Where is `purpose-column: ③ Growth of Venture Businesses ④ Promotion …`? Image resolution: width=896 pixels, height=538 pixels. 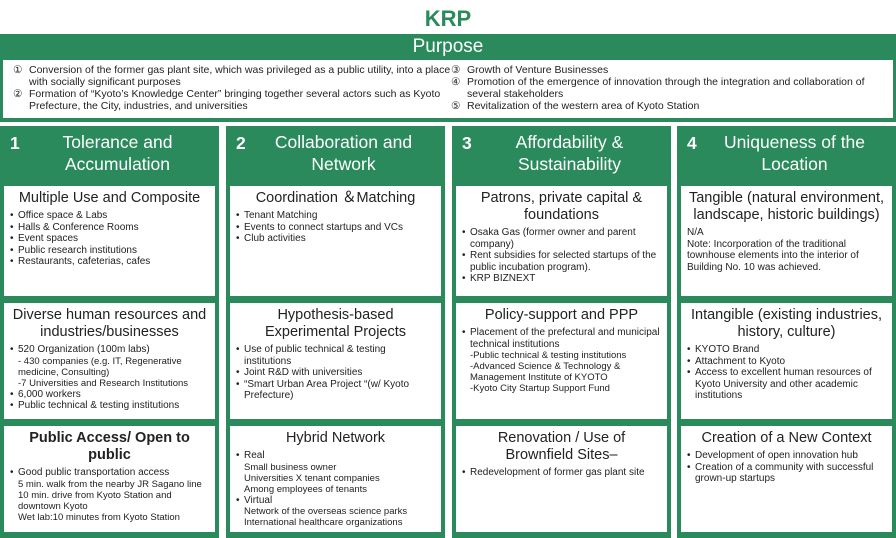
purpose-column: ③ Growth of Venture Businesses ④ Promotion … is located at coordinates (666, 88).